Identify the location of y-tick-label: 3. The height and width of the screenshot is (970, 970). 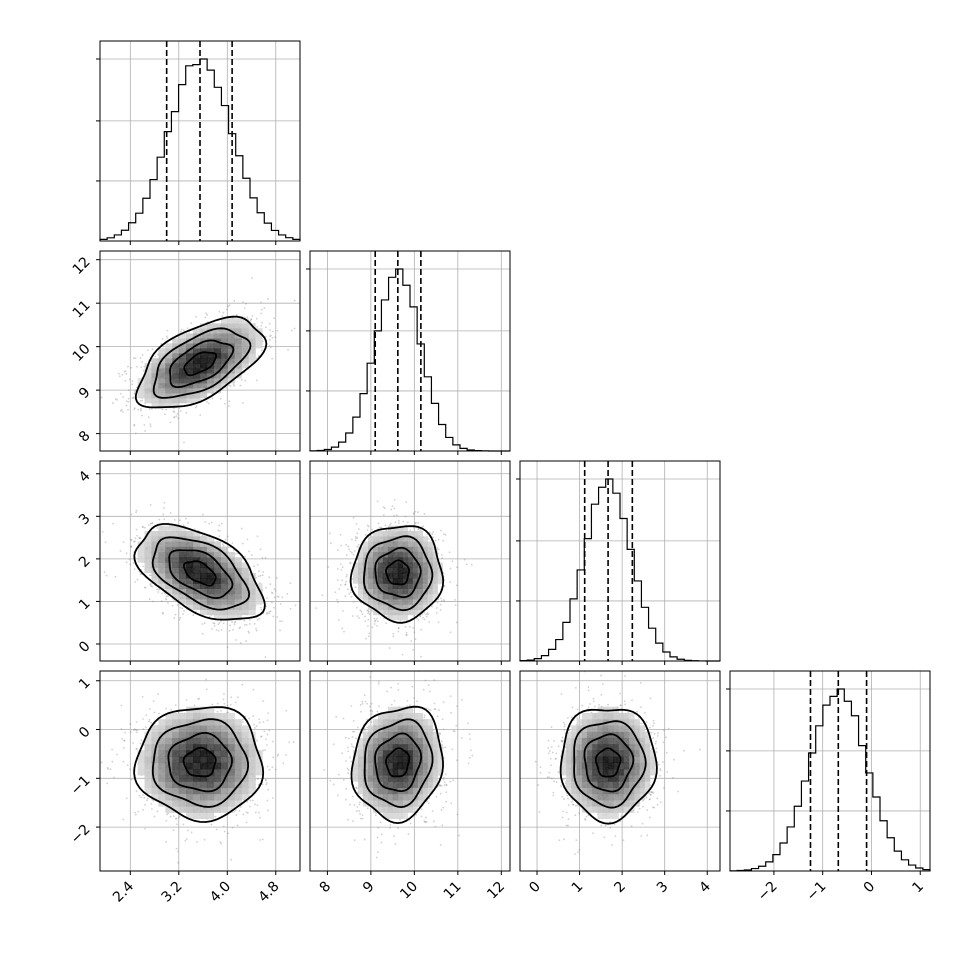
(85, 520).